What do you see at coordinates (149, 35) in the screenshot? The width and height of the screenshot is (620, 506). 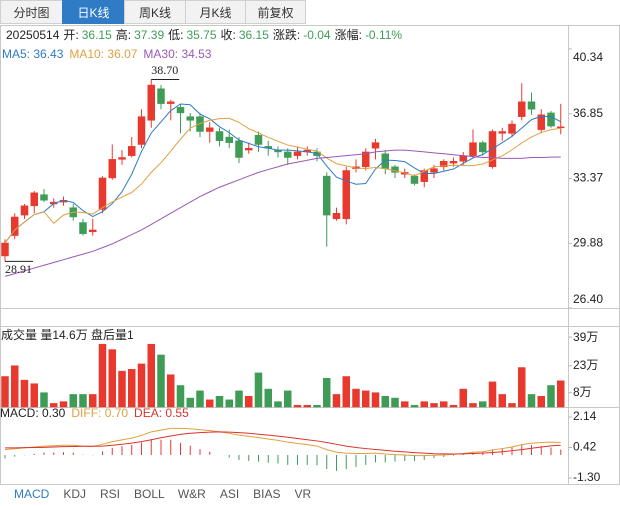 I see `quote-value: 37.39` at bounding box center [149, 35].